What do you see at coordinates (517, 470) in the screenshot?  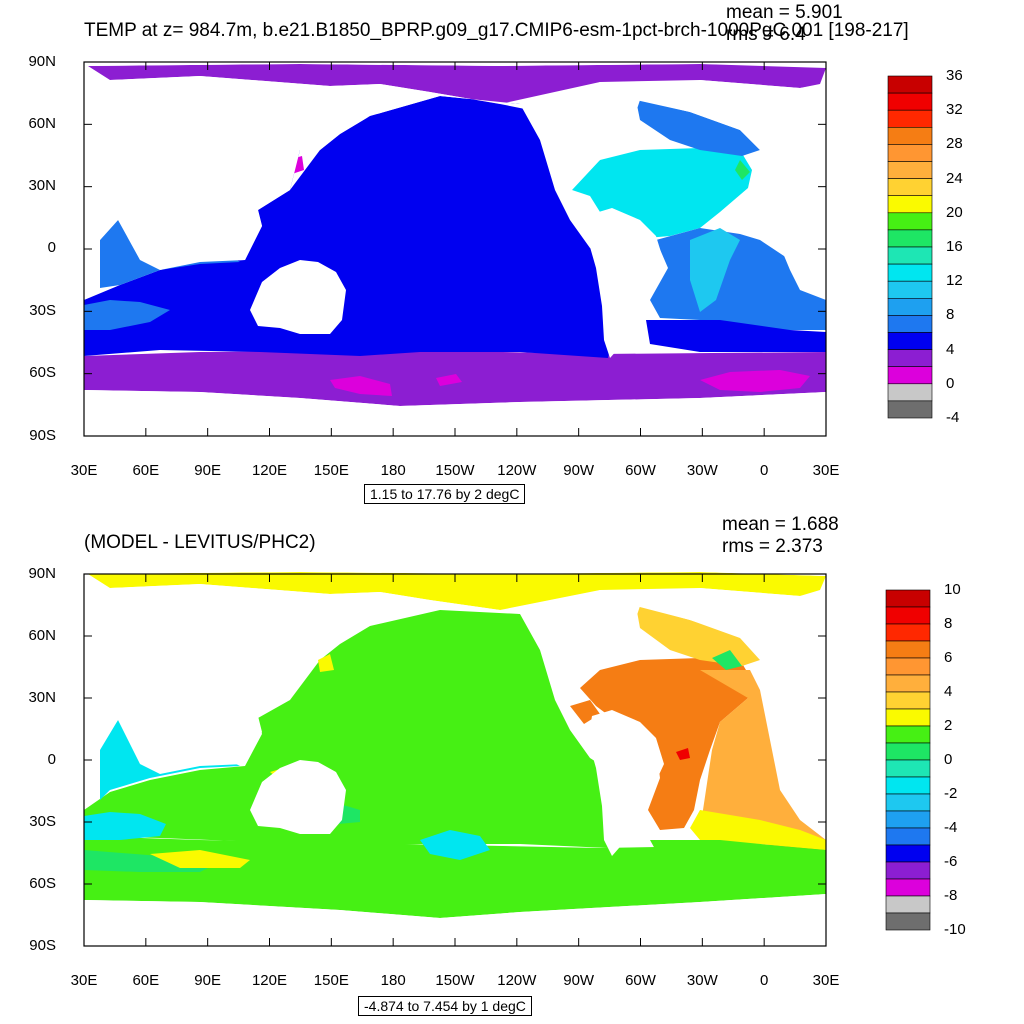 I see `top-lon-label: 120W` at bounding box center [517, 470].